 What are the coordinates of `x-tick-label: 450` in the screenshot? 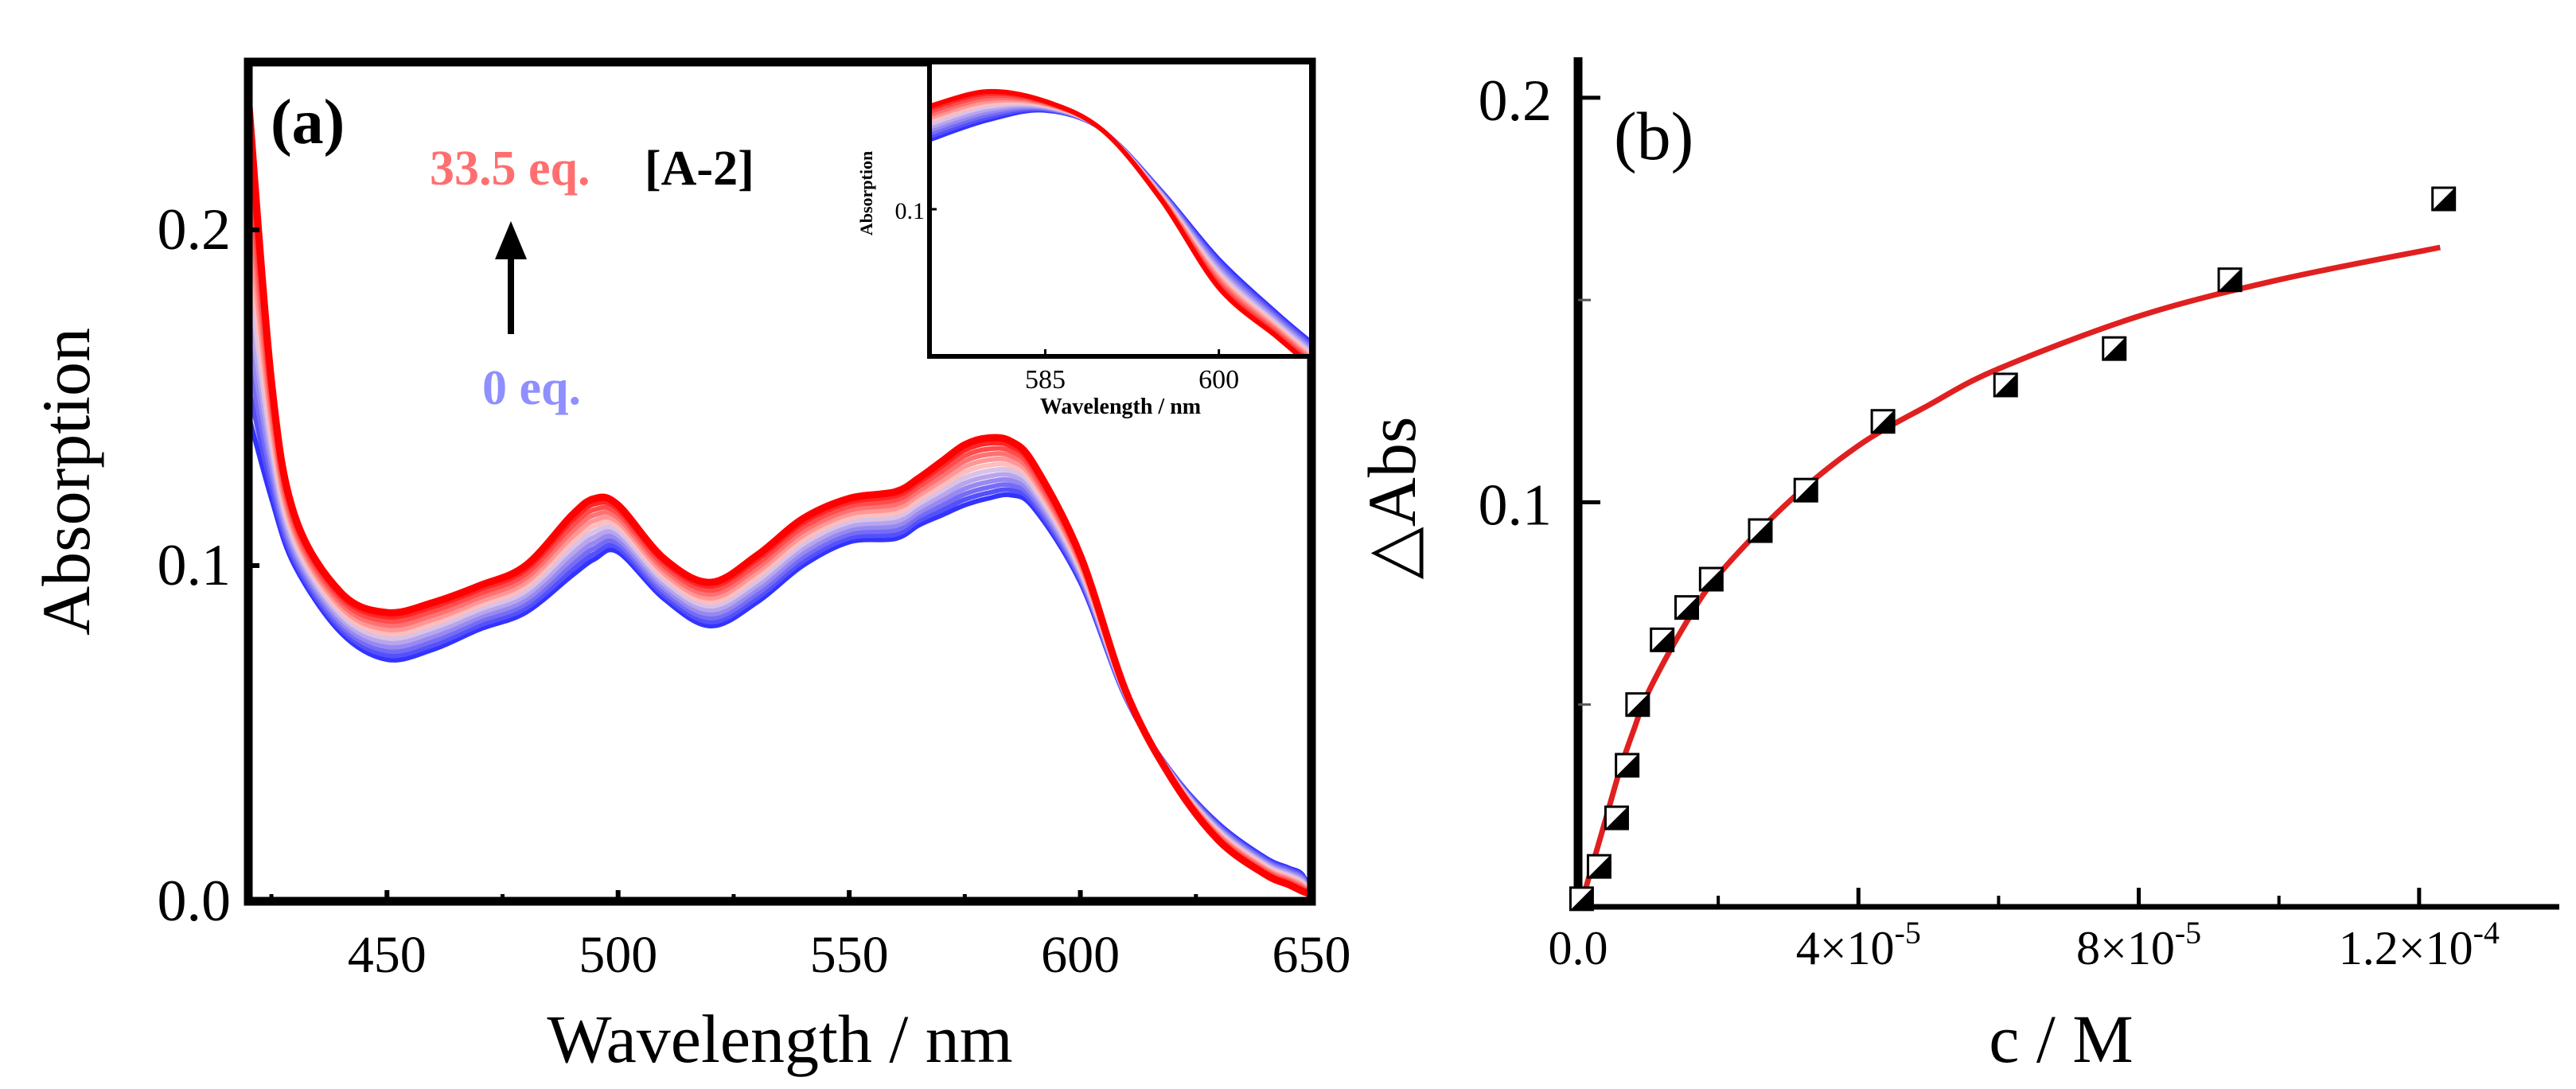 It's located at (387, 955).